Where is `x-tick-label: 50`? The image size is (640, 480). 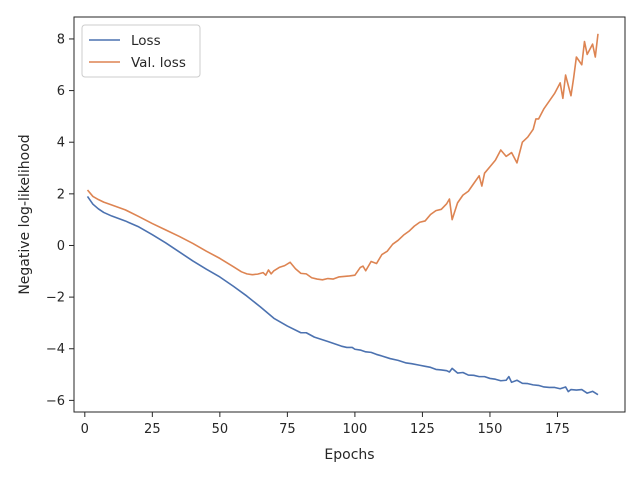 x-tick-label: 50 is located at coordinates (220, 429).